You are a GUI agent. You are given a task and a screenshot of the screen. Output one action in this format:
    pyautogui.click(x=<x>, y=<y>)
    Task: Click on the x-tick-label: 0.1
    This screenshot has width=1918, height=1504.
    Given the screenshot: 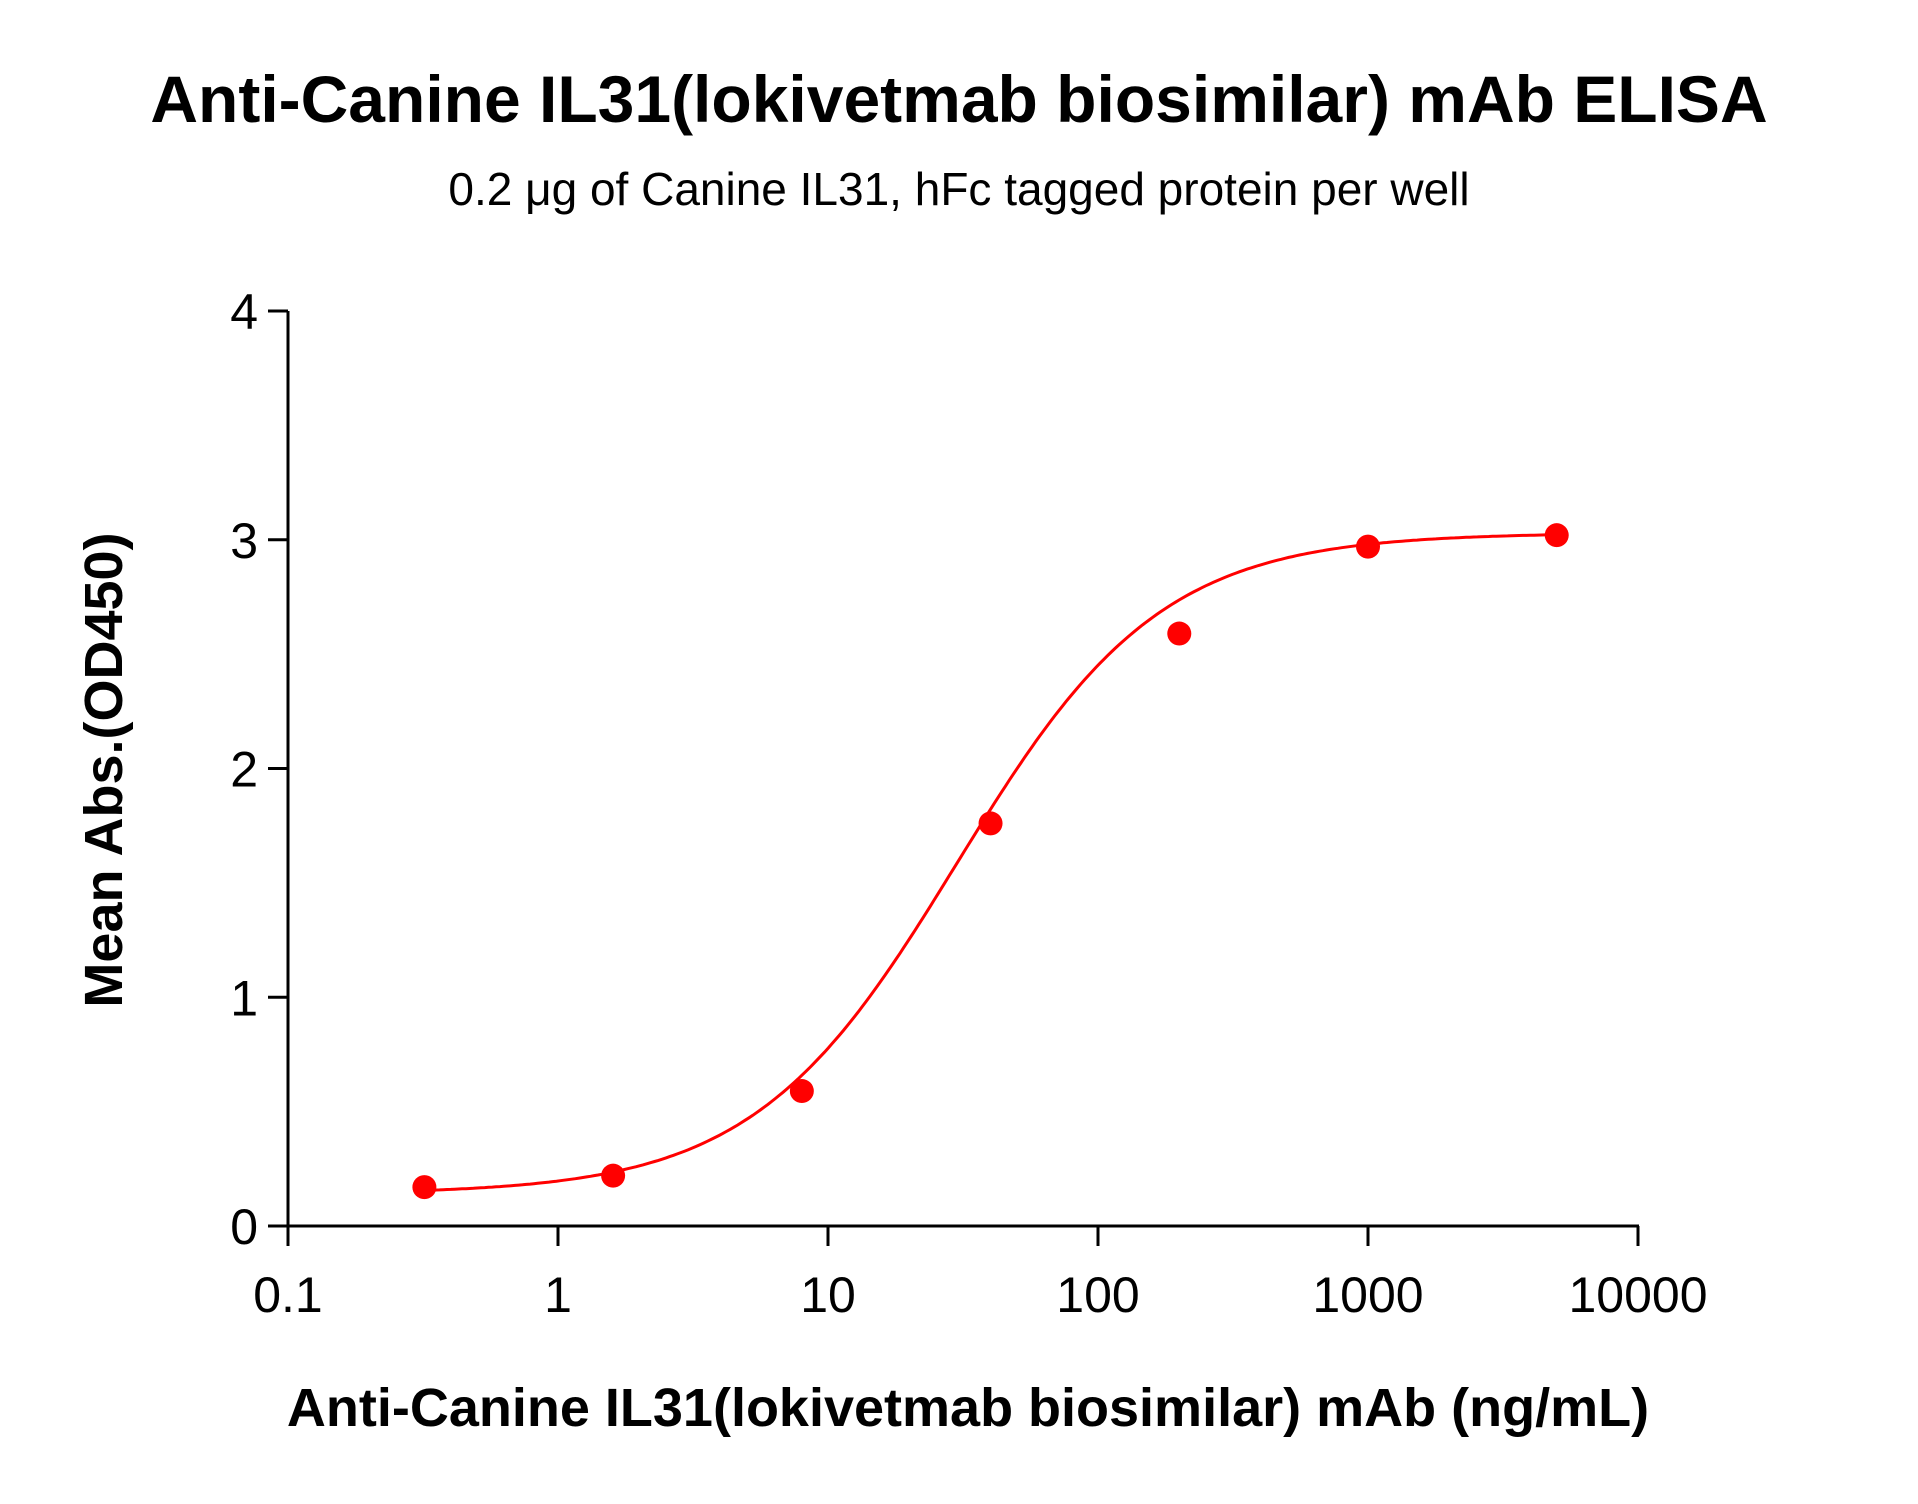 What is the action you would take?
    pyautogui.click(x=288, y=1295)
    